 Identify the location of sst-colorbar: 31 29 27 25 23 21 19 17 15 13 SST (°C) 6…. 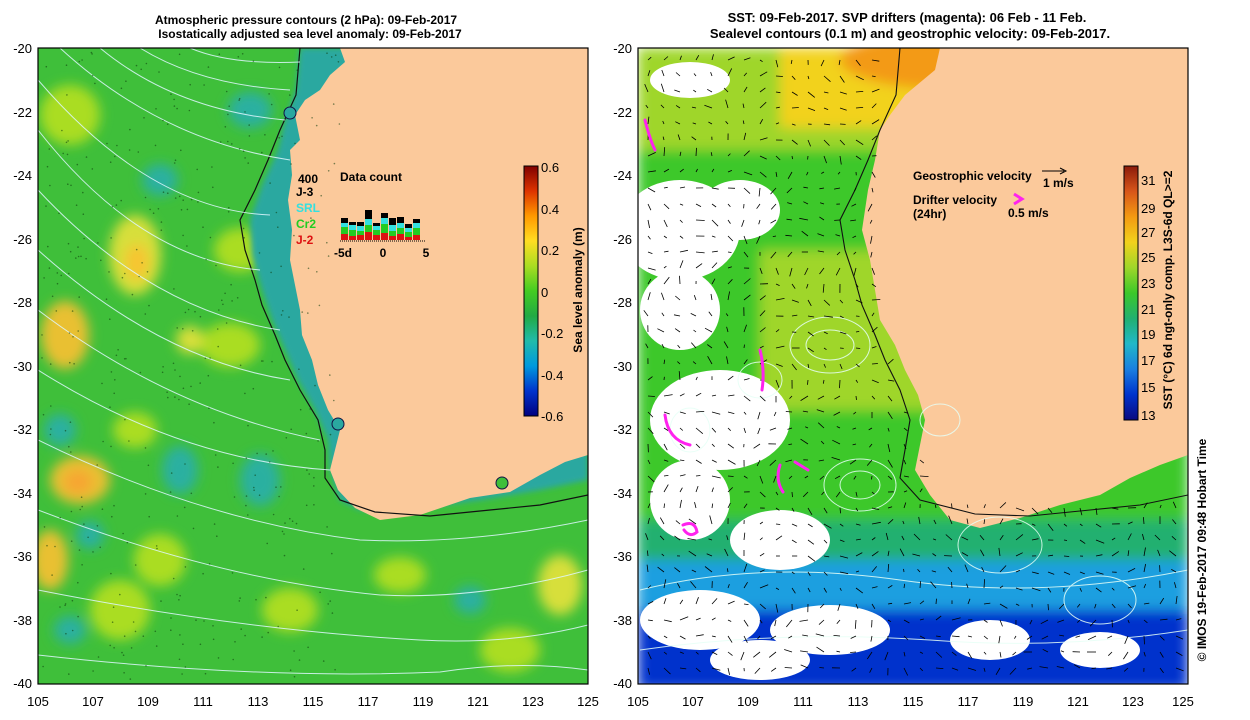
(1149, 294).